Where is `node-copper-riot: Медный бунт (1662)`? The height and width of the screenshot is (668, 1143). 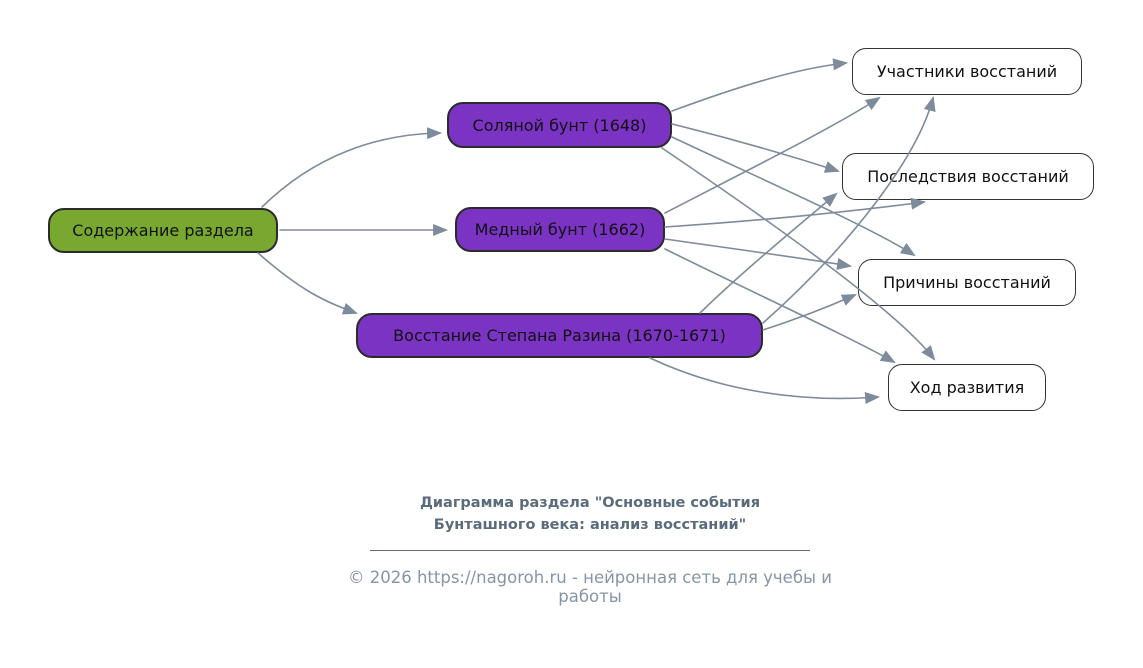 node-copper-riot: Медный бунт (1662) is located at coordinates (560, 229).